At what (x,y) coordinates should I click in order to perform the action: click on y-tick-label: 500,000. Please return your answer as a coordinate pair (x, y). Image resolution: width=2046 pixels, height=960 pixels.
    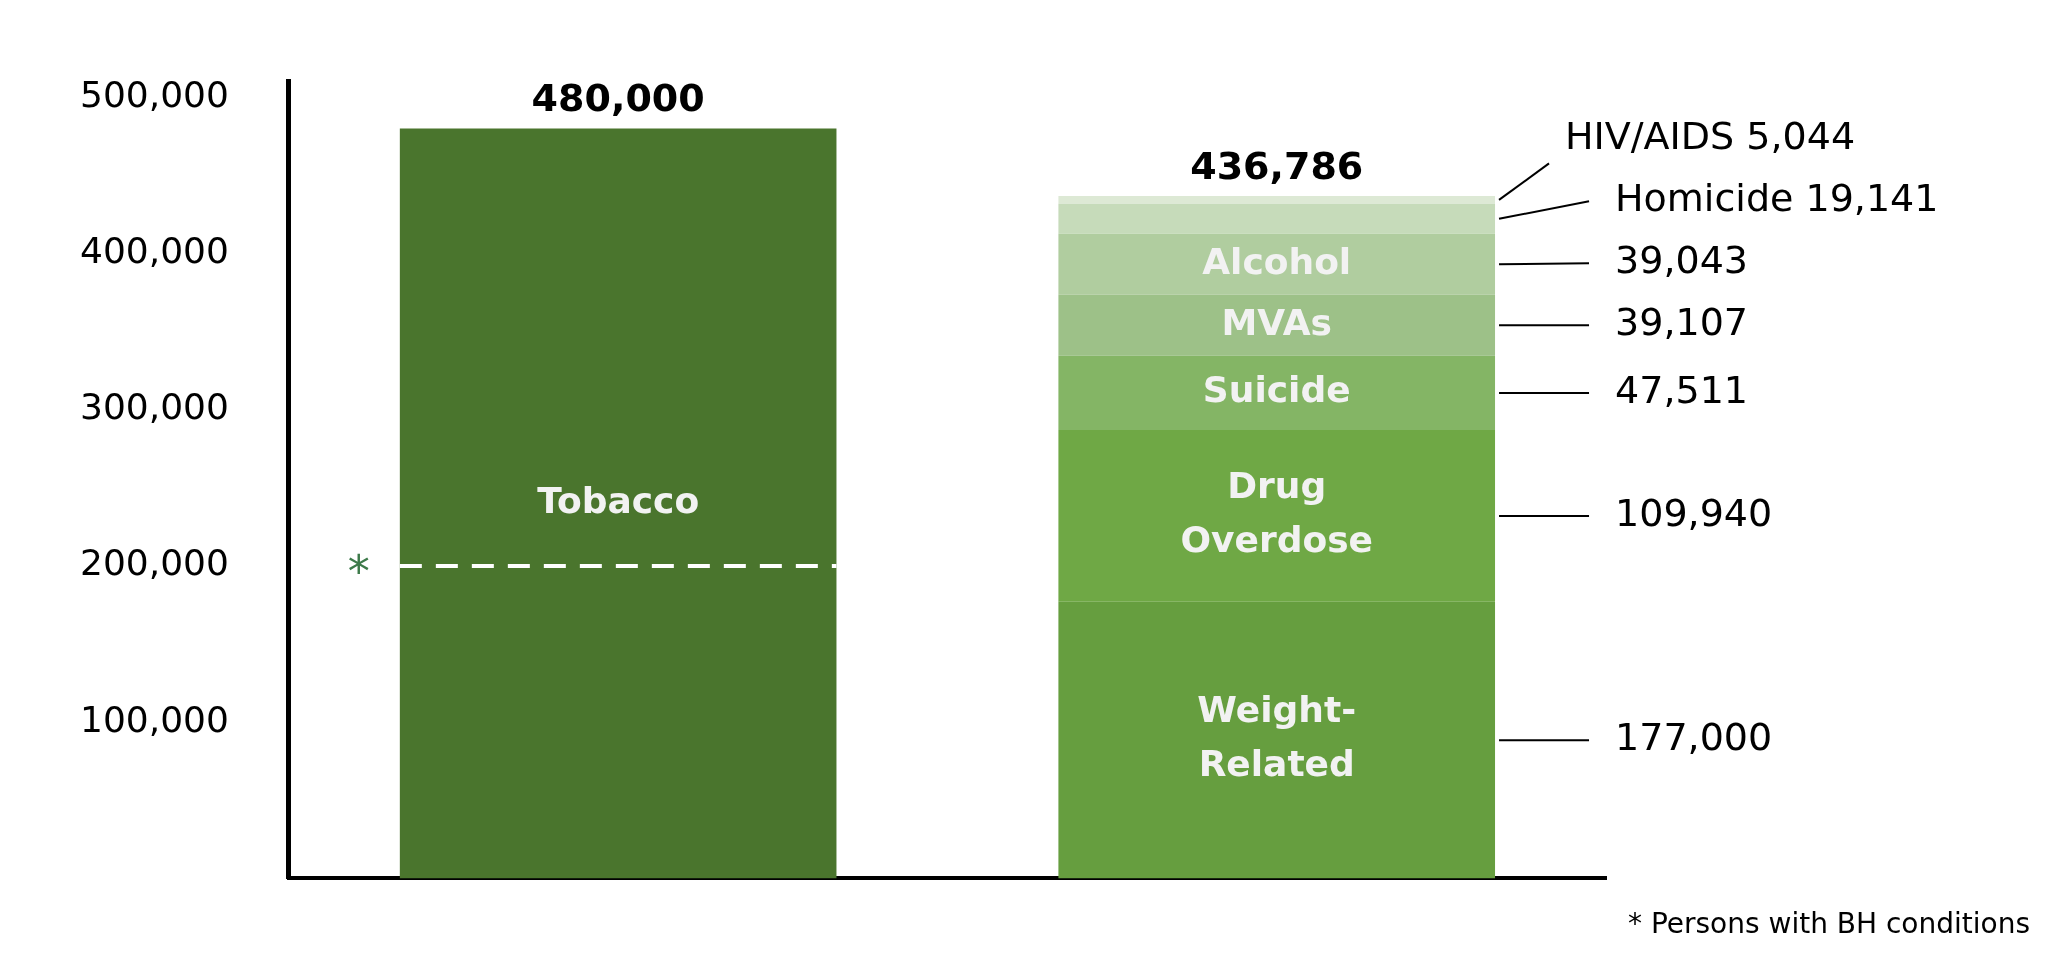
    Looking at the image, I should click on (154, 94).